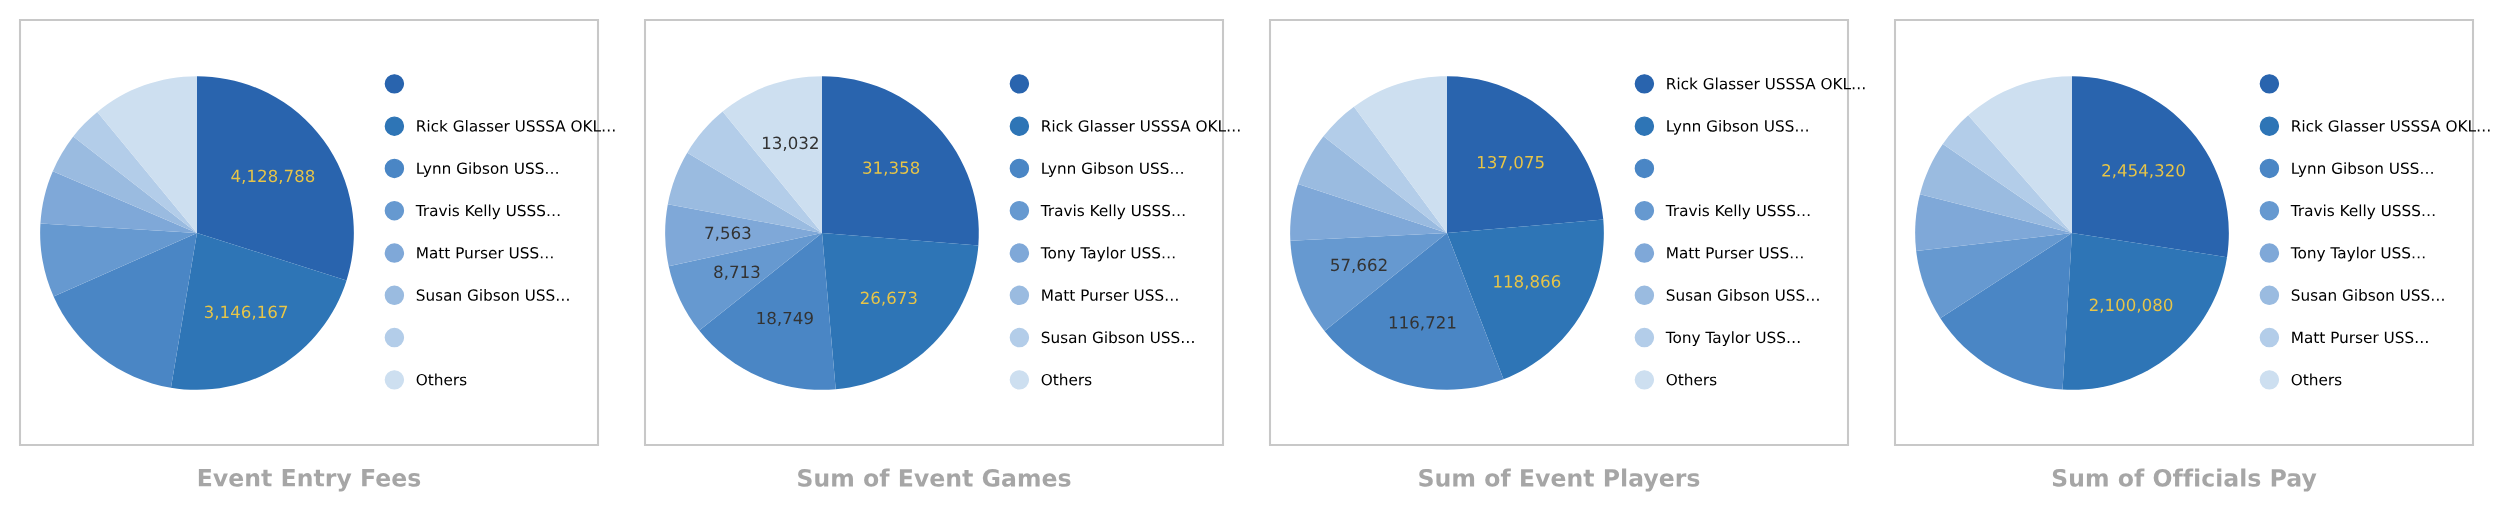  I want to click on data-label: 8,713, so click(737, 272).